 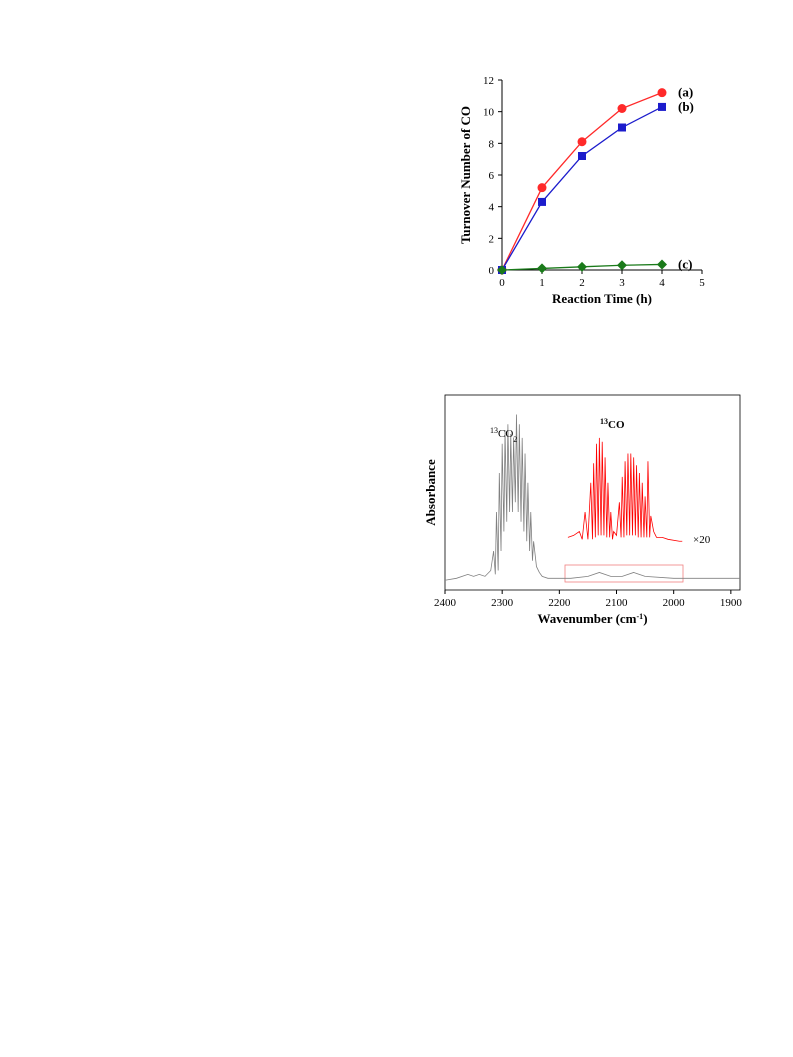 I want to click on y-axis-label: Absorbance, so click(x=430, y=492).